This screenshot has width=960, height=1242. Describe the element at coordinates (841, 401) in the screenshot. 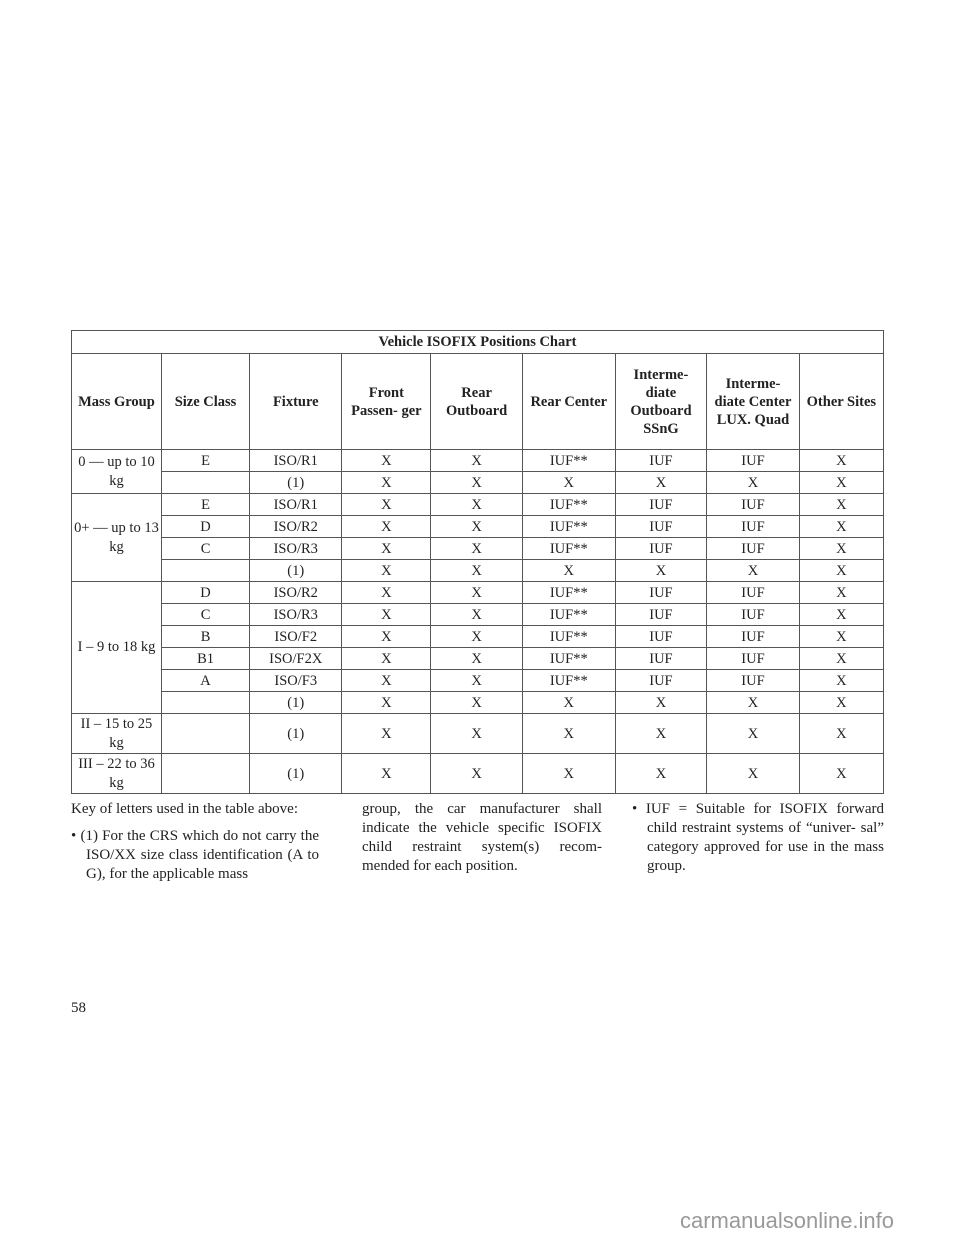

I see `column-header: Other Sites` at that location.